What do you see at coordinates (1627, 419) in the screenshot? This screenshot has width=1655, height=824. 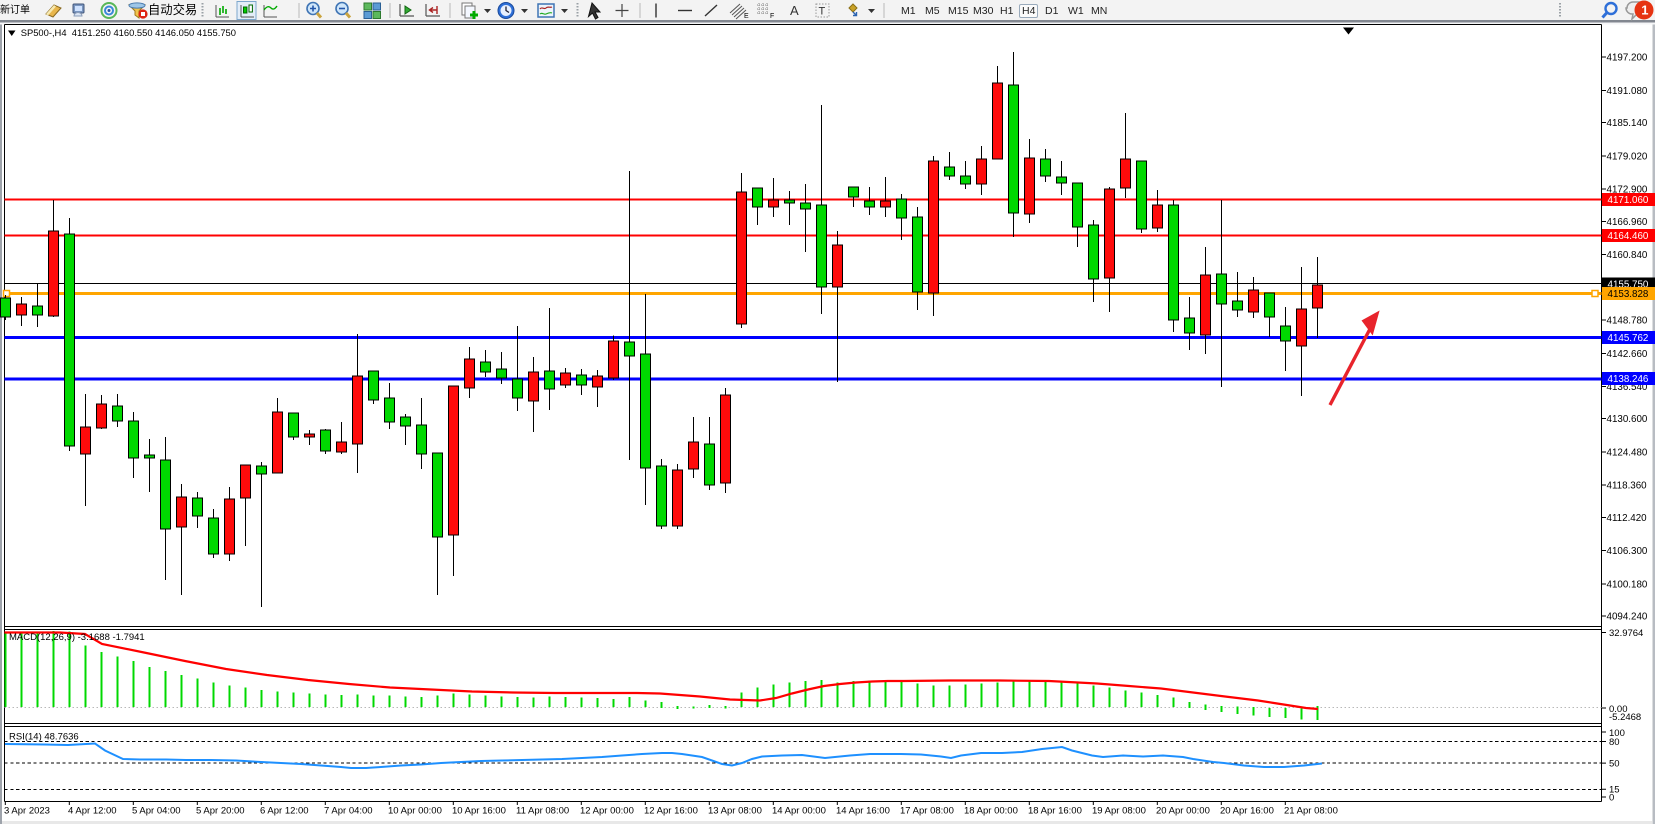 I see `svg-text: 4130.600` at bounding box center [1627, 419].